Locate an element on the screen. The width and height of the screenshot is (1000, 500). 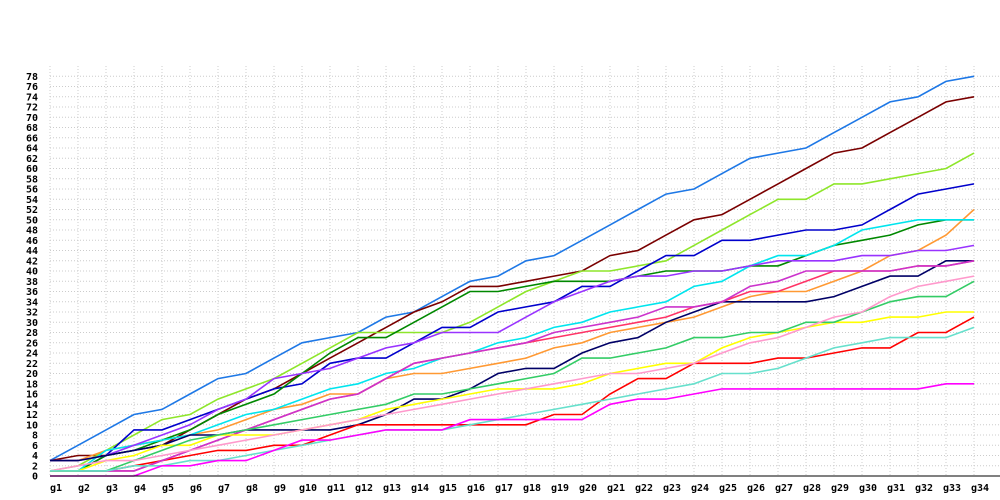
y-tick-label: 46 is located at coordinates (32, 241).